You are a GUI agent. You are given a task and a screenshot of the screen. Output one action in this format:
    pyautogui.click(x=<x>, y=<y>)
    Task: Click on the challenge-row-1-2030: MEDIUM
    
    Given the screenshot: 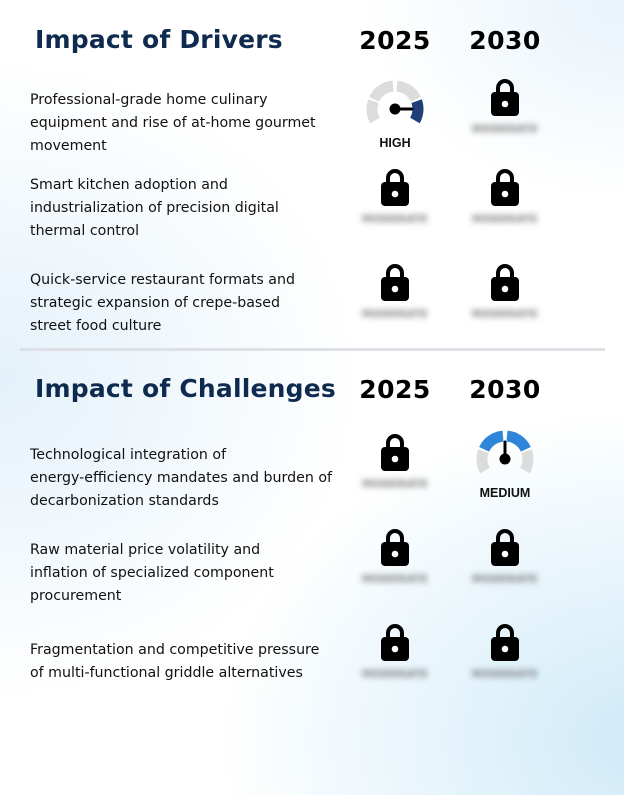 What is the action you would take?
    pyautogui.click(x=505, y=468)
    